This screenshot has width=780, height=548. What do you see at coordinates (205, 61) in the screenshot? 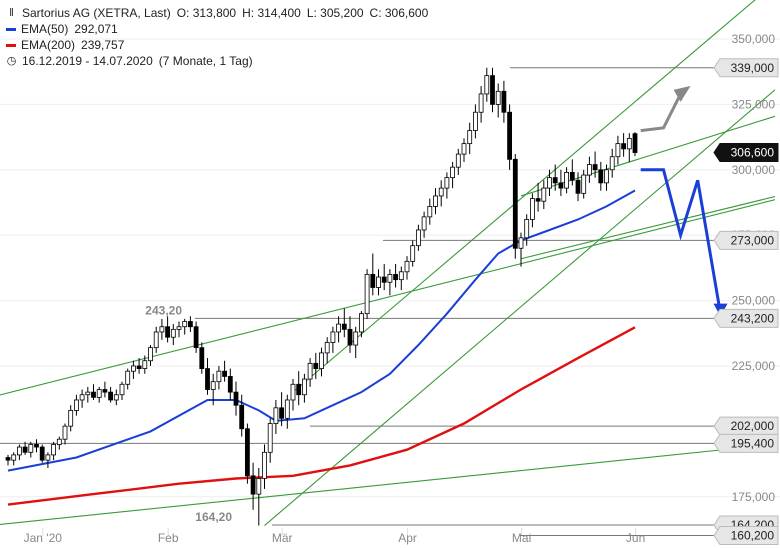
I see `legend-period: (7 Monate, 1 Tag)` at bounding box center [205, 61].